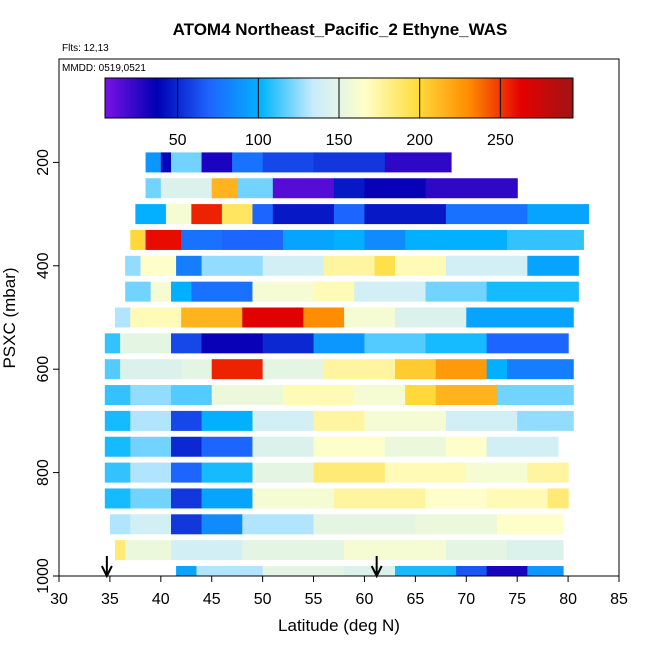  Describe the element at coordinates (568, 599) in the screenshot. I see `x-tick-label: 80` at that location.